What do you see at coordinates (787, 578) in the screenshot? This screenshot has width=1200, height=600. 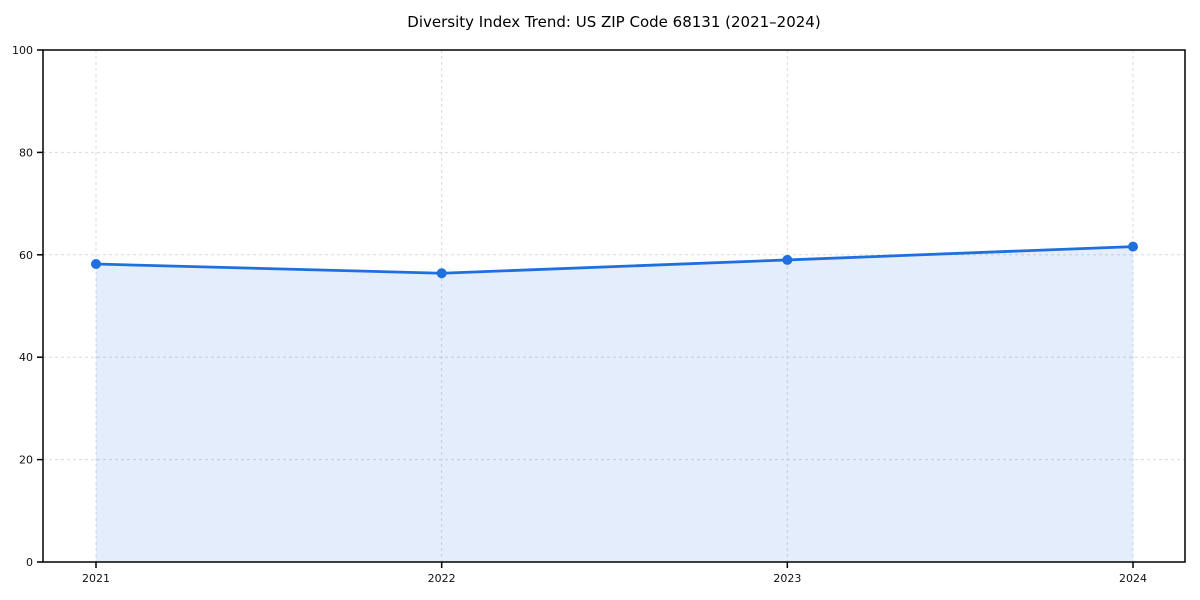 I see `x-tick-label: 2023` at bounding box center [787, 578].